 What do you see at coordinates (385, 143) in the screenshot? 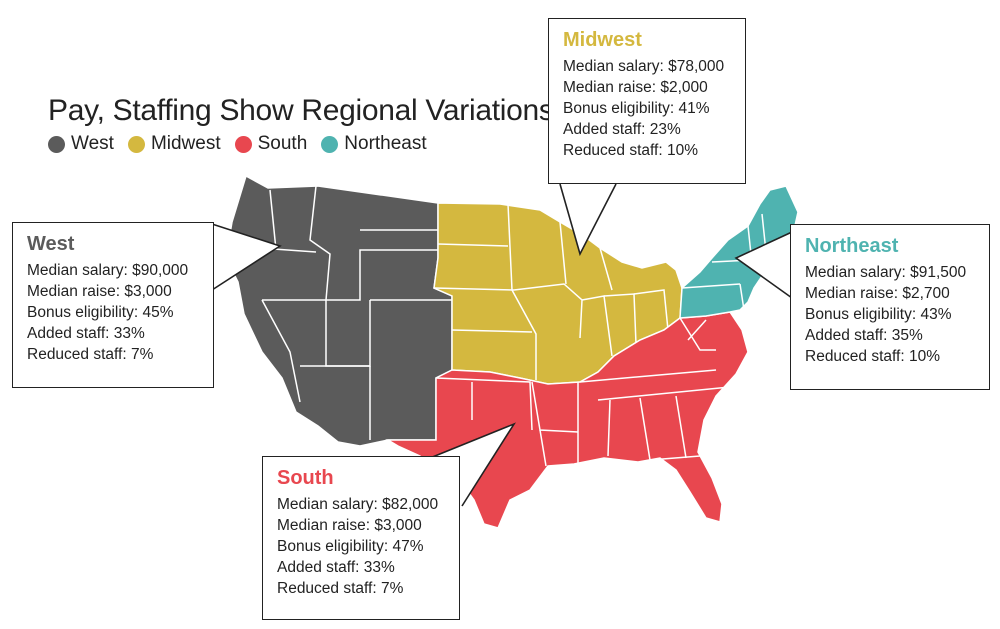
I see `legend-label-northeast: Northeast` at bounding box center [385, 143].